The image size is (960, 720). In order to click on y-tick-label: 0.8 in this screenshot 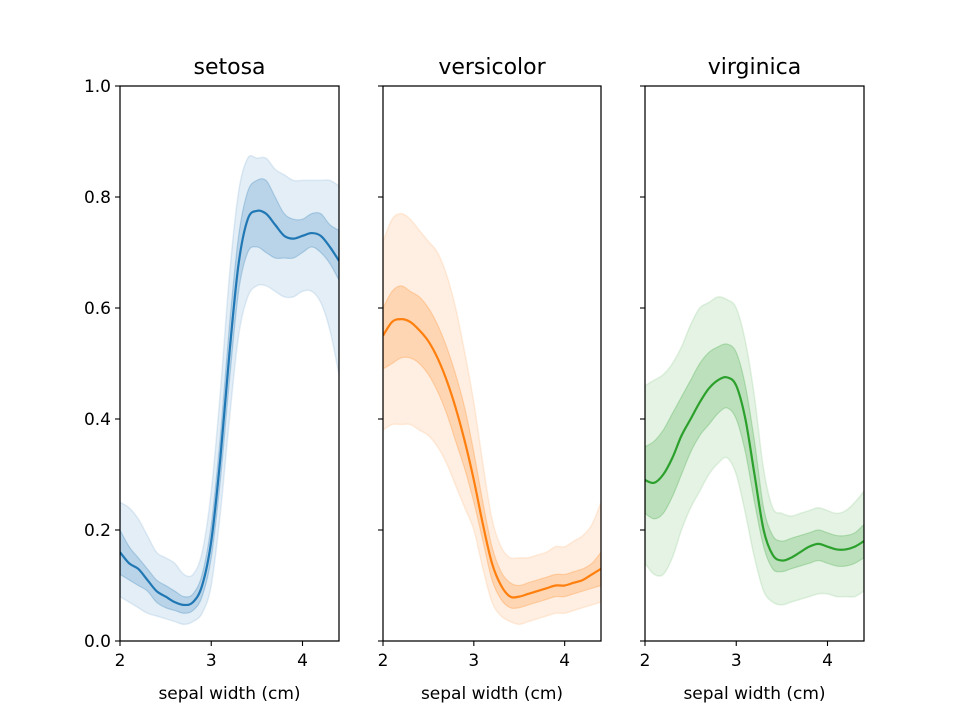, I will do `click(97, 198)`.